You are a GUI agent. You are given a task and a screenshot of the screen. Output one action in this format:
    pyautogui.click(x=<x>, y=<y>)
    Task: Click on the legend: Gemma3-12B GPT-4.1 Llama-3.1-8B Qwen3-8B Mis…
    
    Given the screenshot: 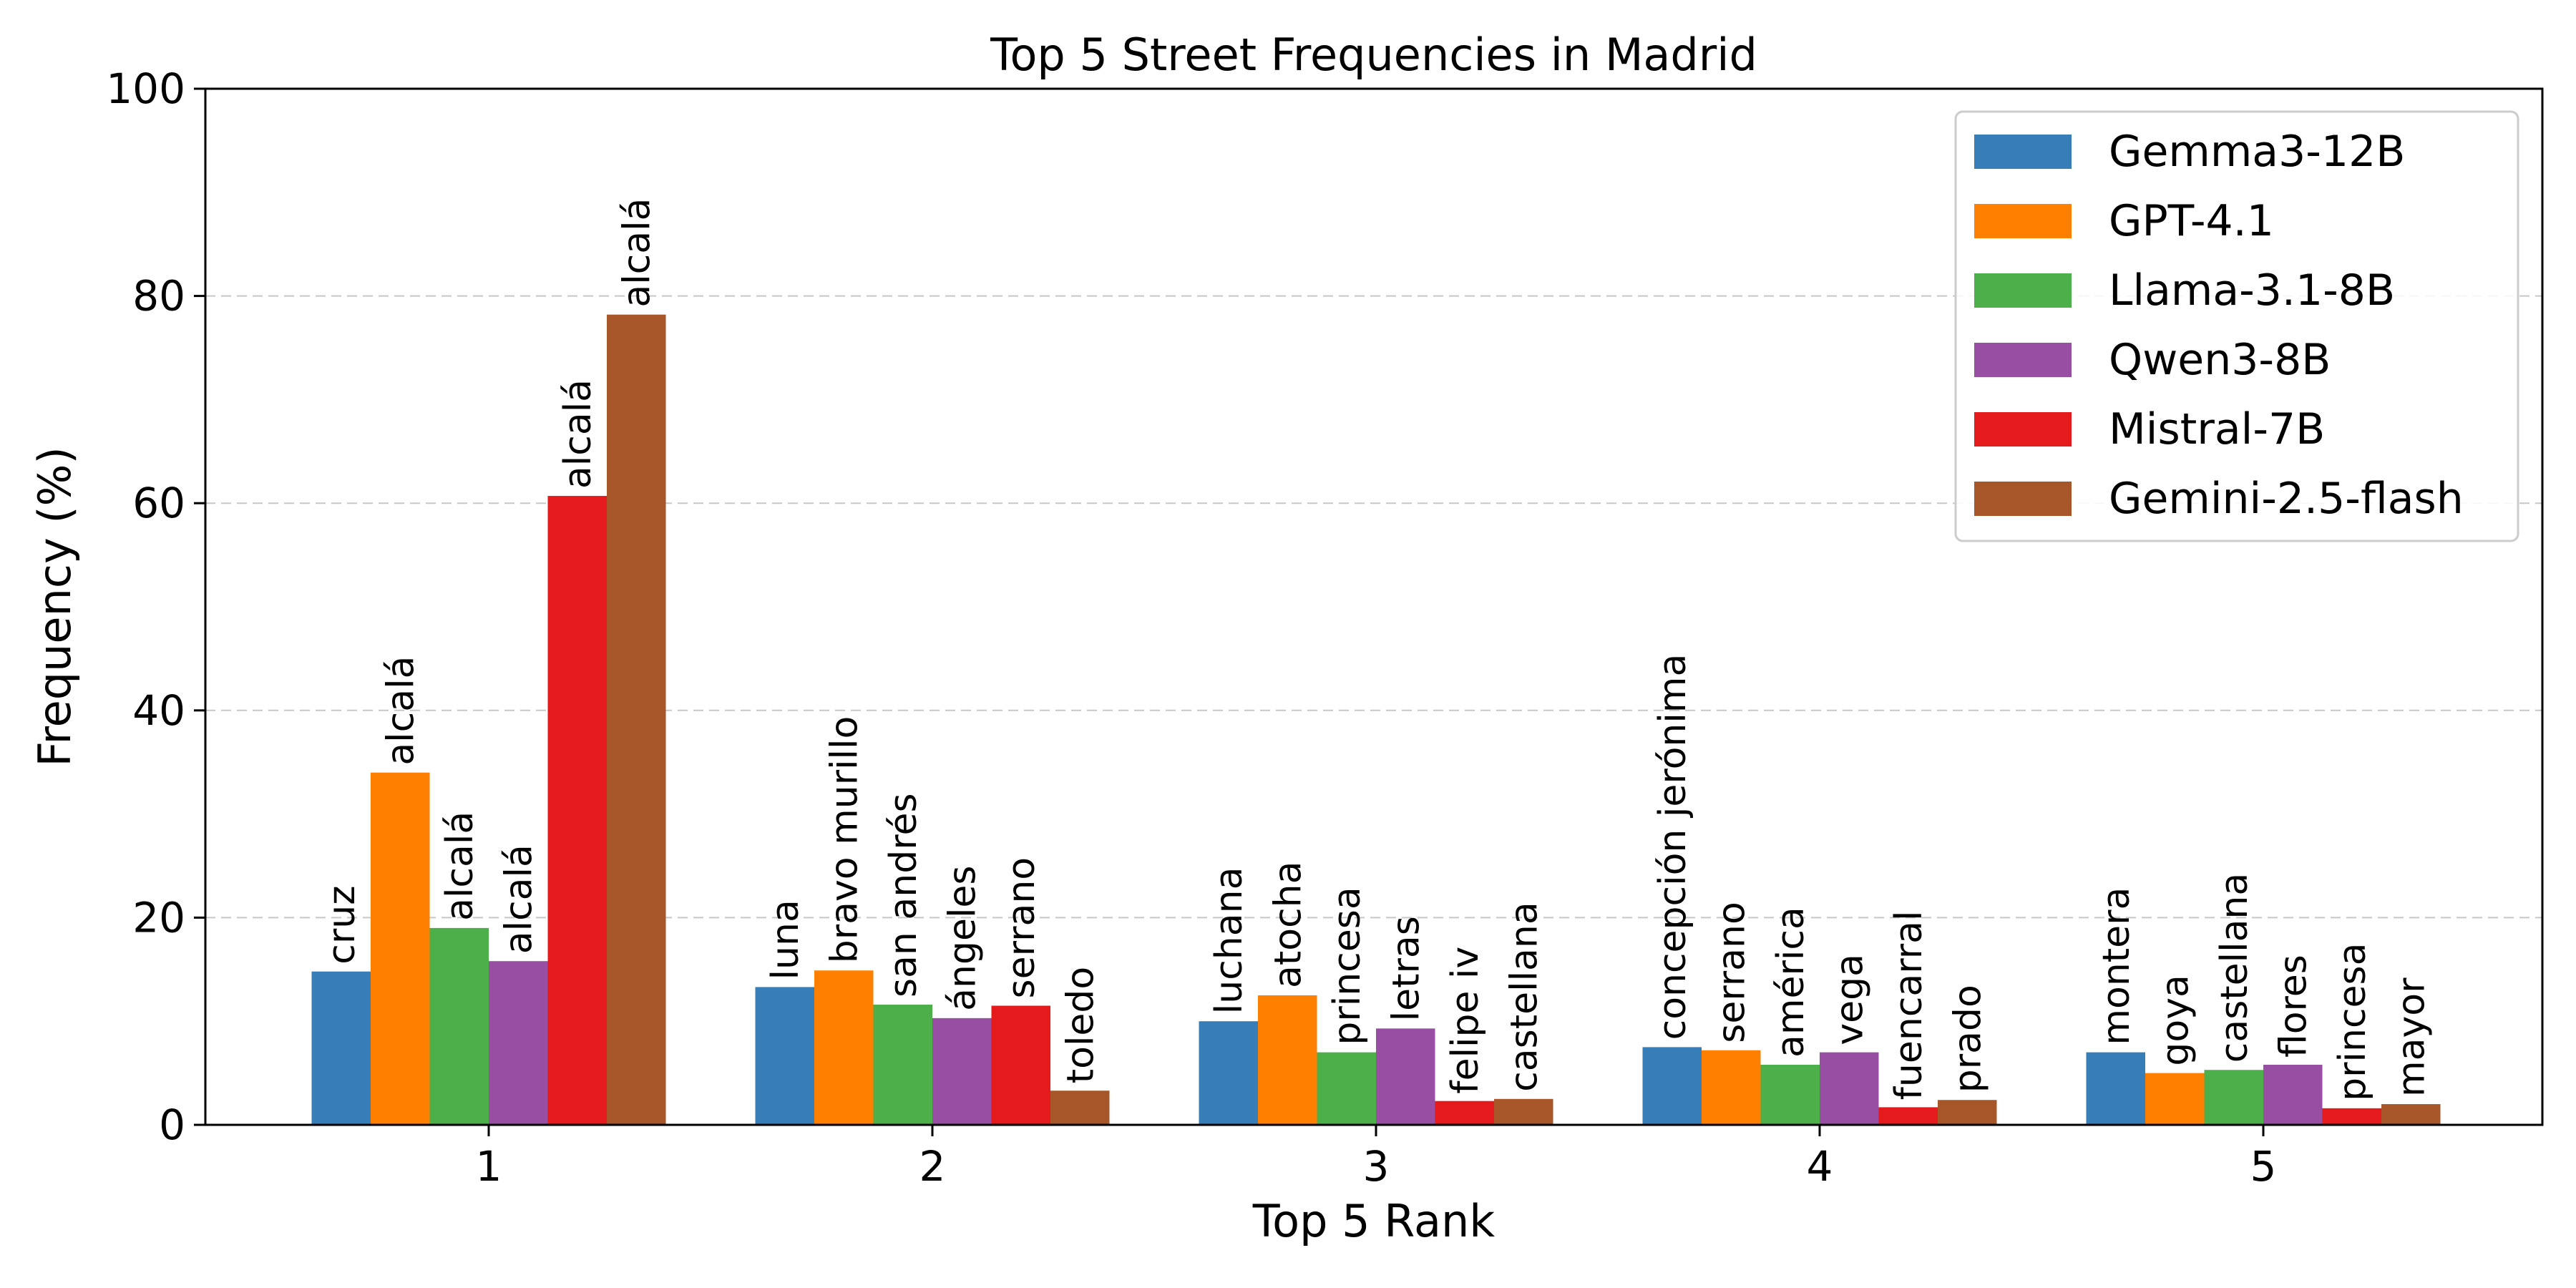 What is the action you would take?
    pyautogui.click(x=2236, y=326)
    